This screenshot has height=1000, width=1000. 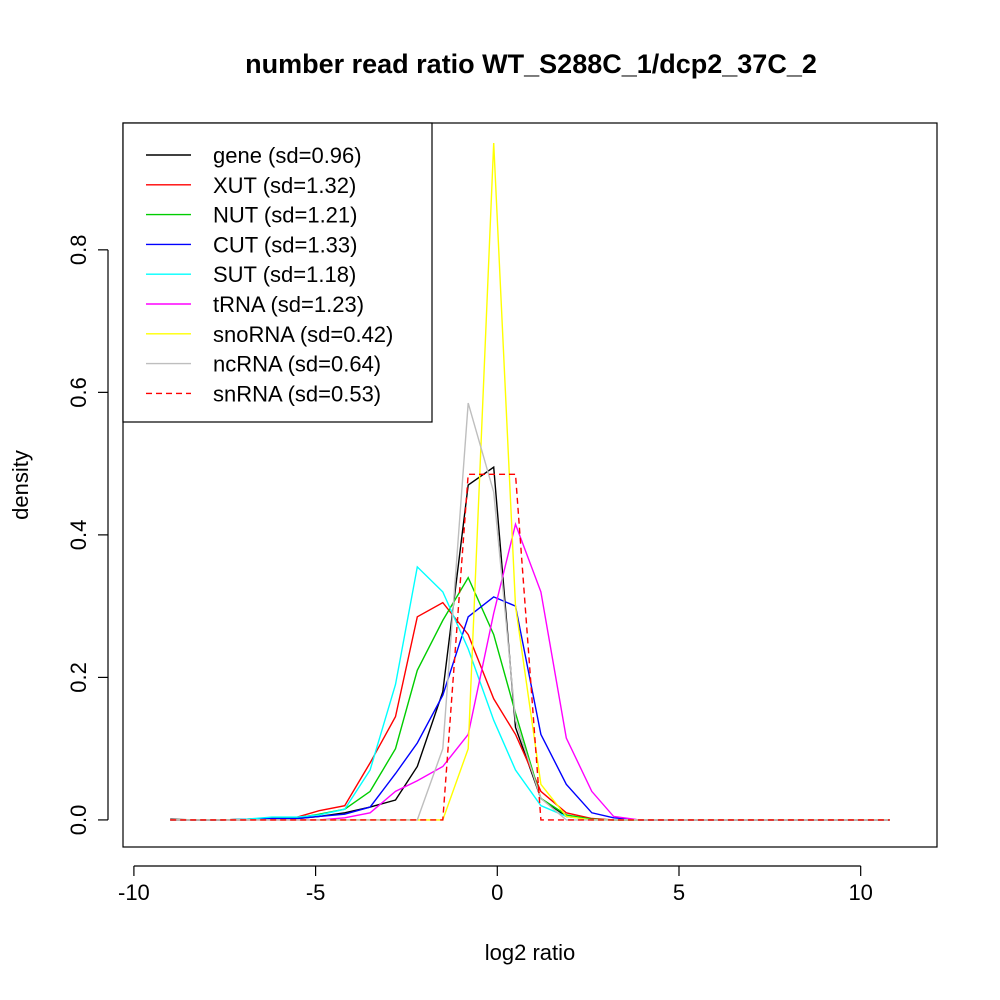 What do you see at coordinates (287, 155) in the screenshot?
I see `legend-label-0: gene (sd=0.96)` at bounding box center [287, 155].